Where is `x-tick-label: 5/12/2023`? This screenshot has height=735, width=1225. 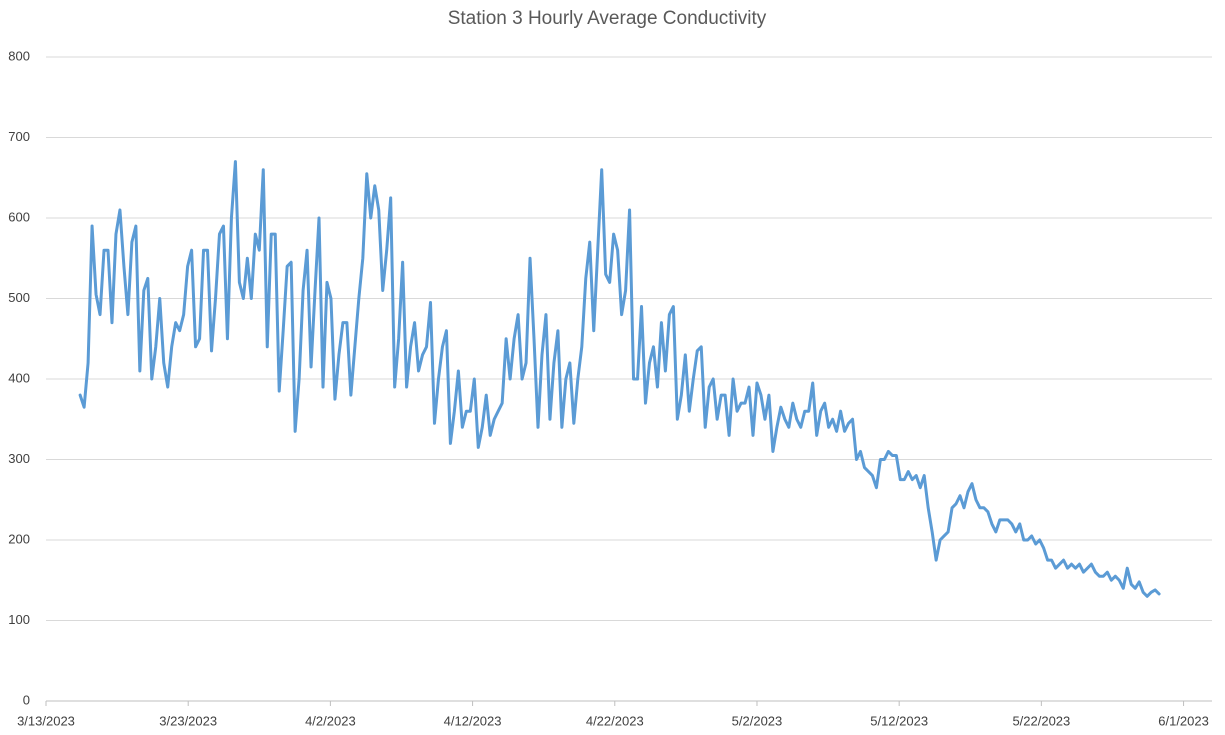 x-tick-label: 5/12/2023 is located at coordinates (899, 720).